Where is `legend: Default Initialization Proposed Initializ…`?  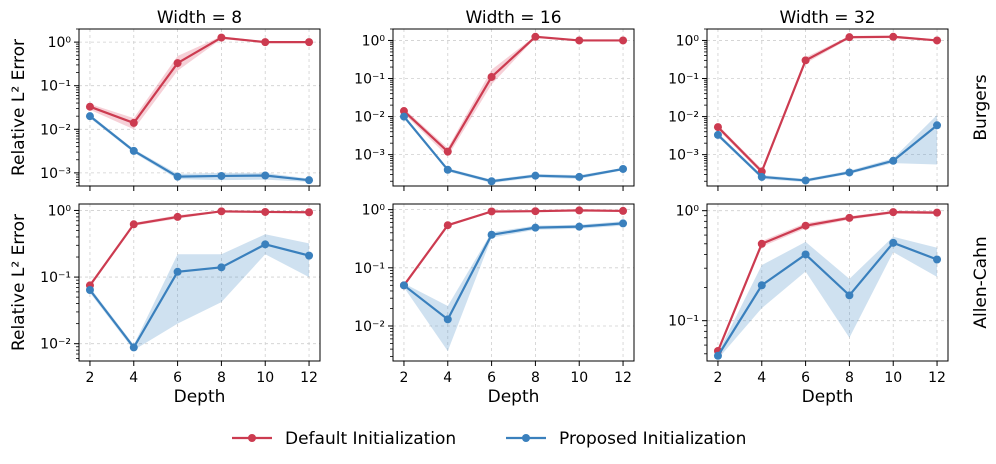
legend: Default Initialization Proposed Initializ… is located at coordinates (489, 439).